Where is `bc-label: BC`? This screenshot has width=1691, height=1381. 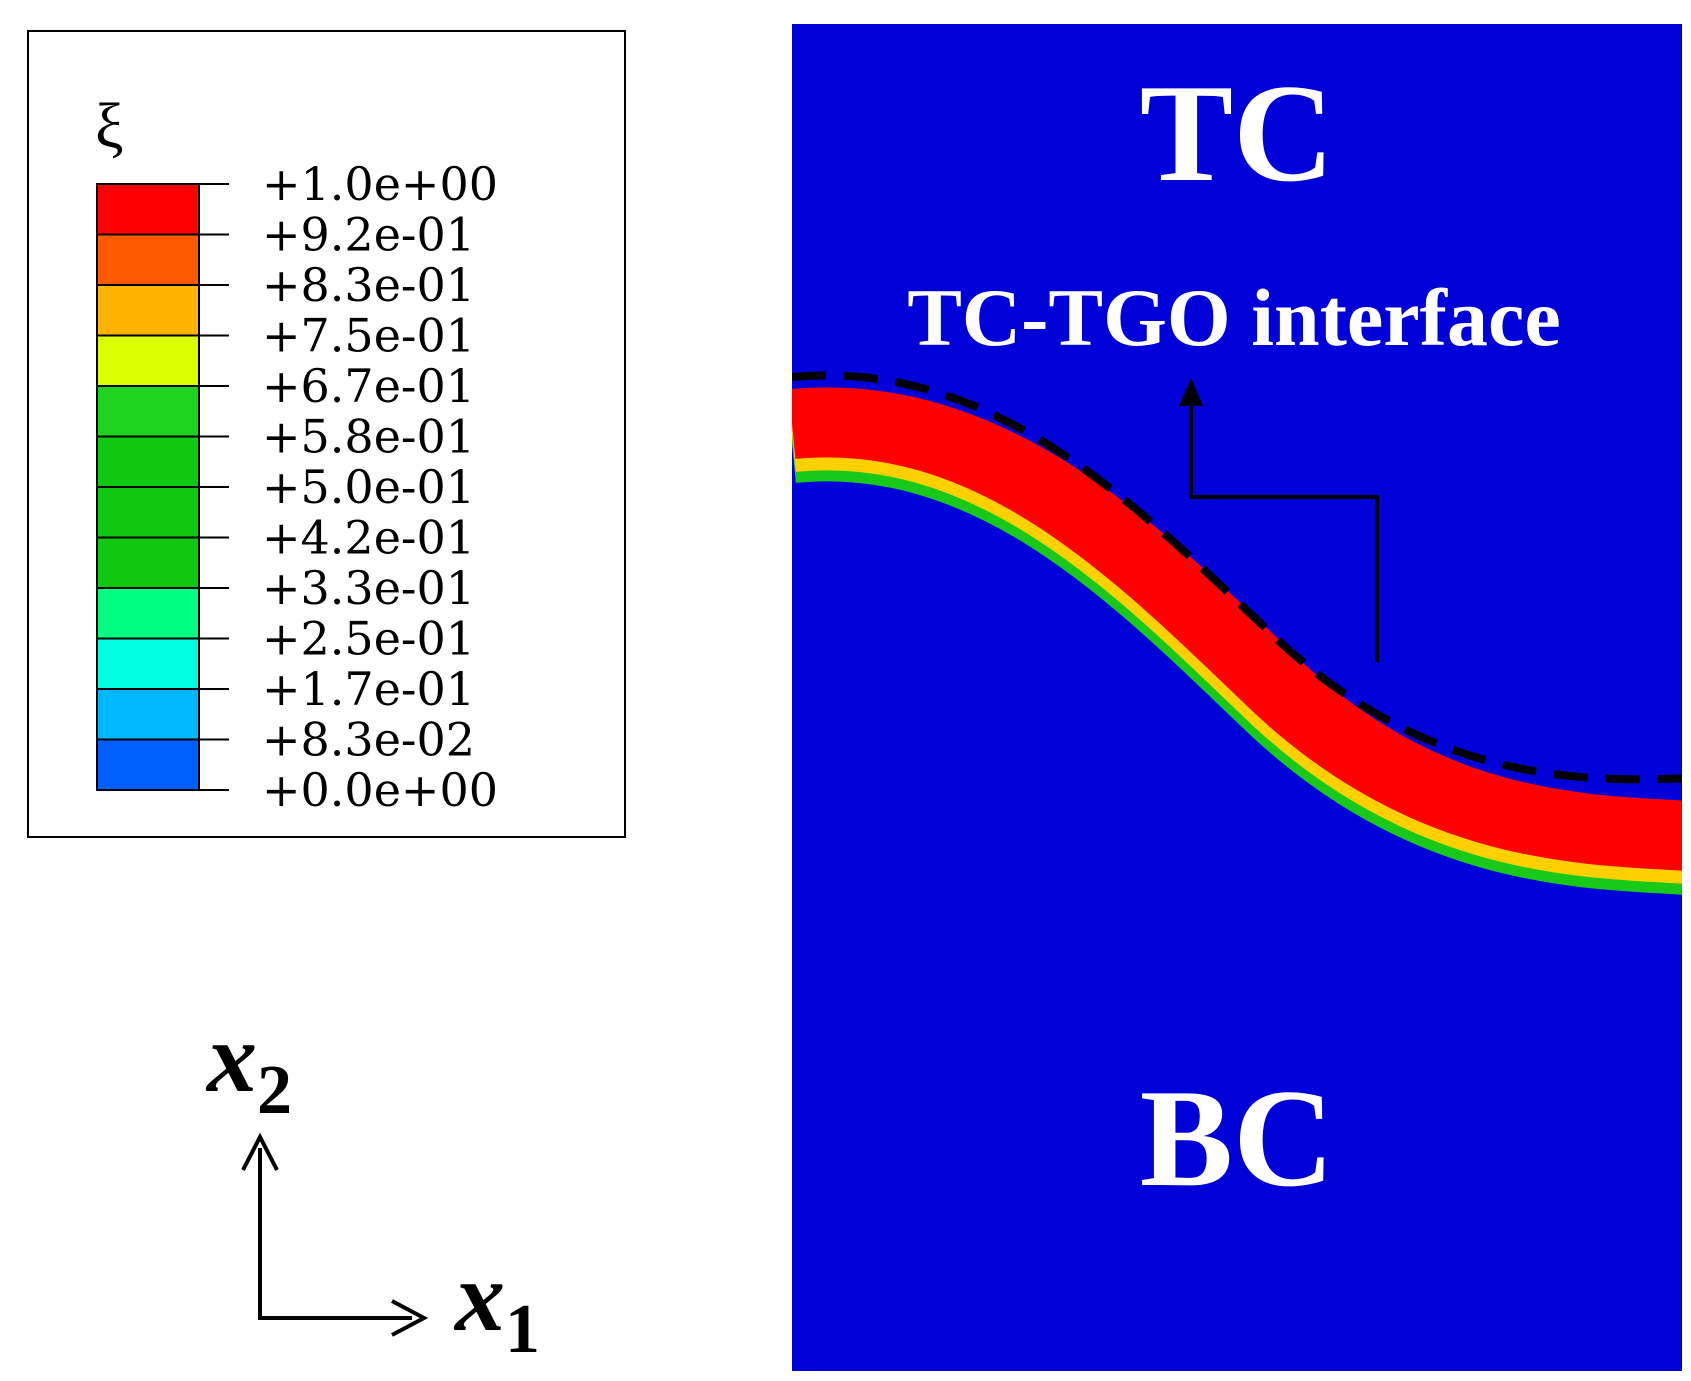
bc-label: BC is located at coordinates (1237, 1138).